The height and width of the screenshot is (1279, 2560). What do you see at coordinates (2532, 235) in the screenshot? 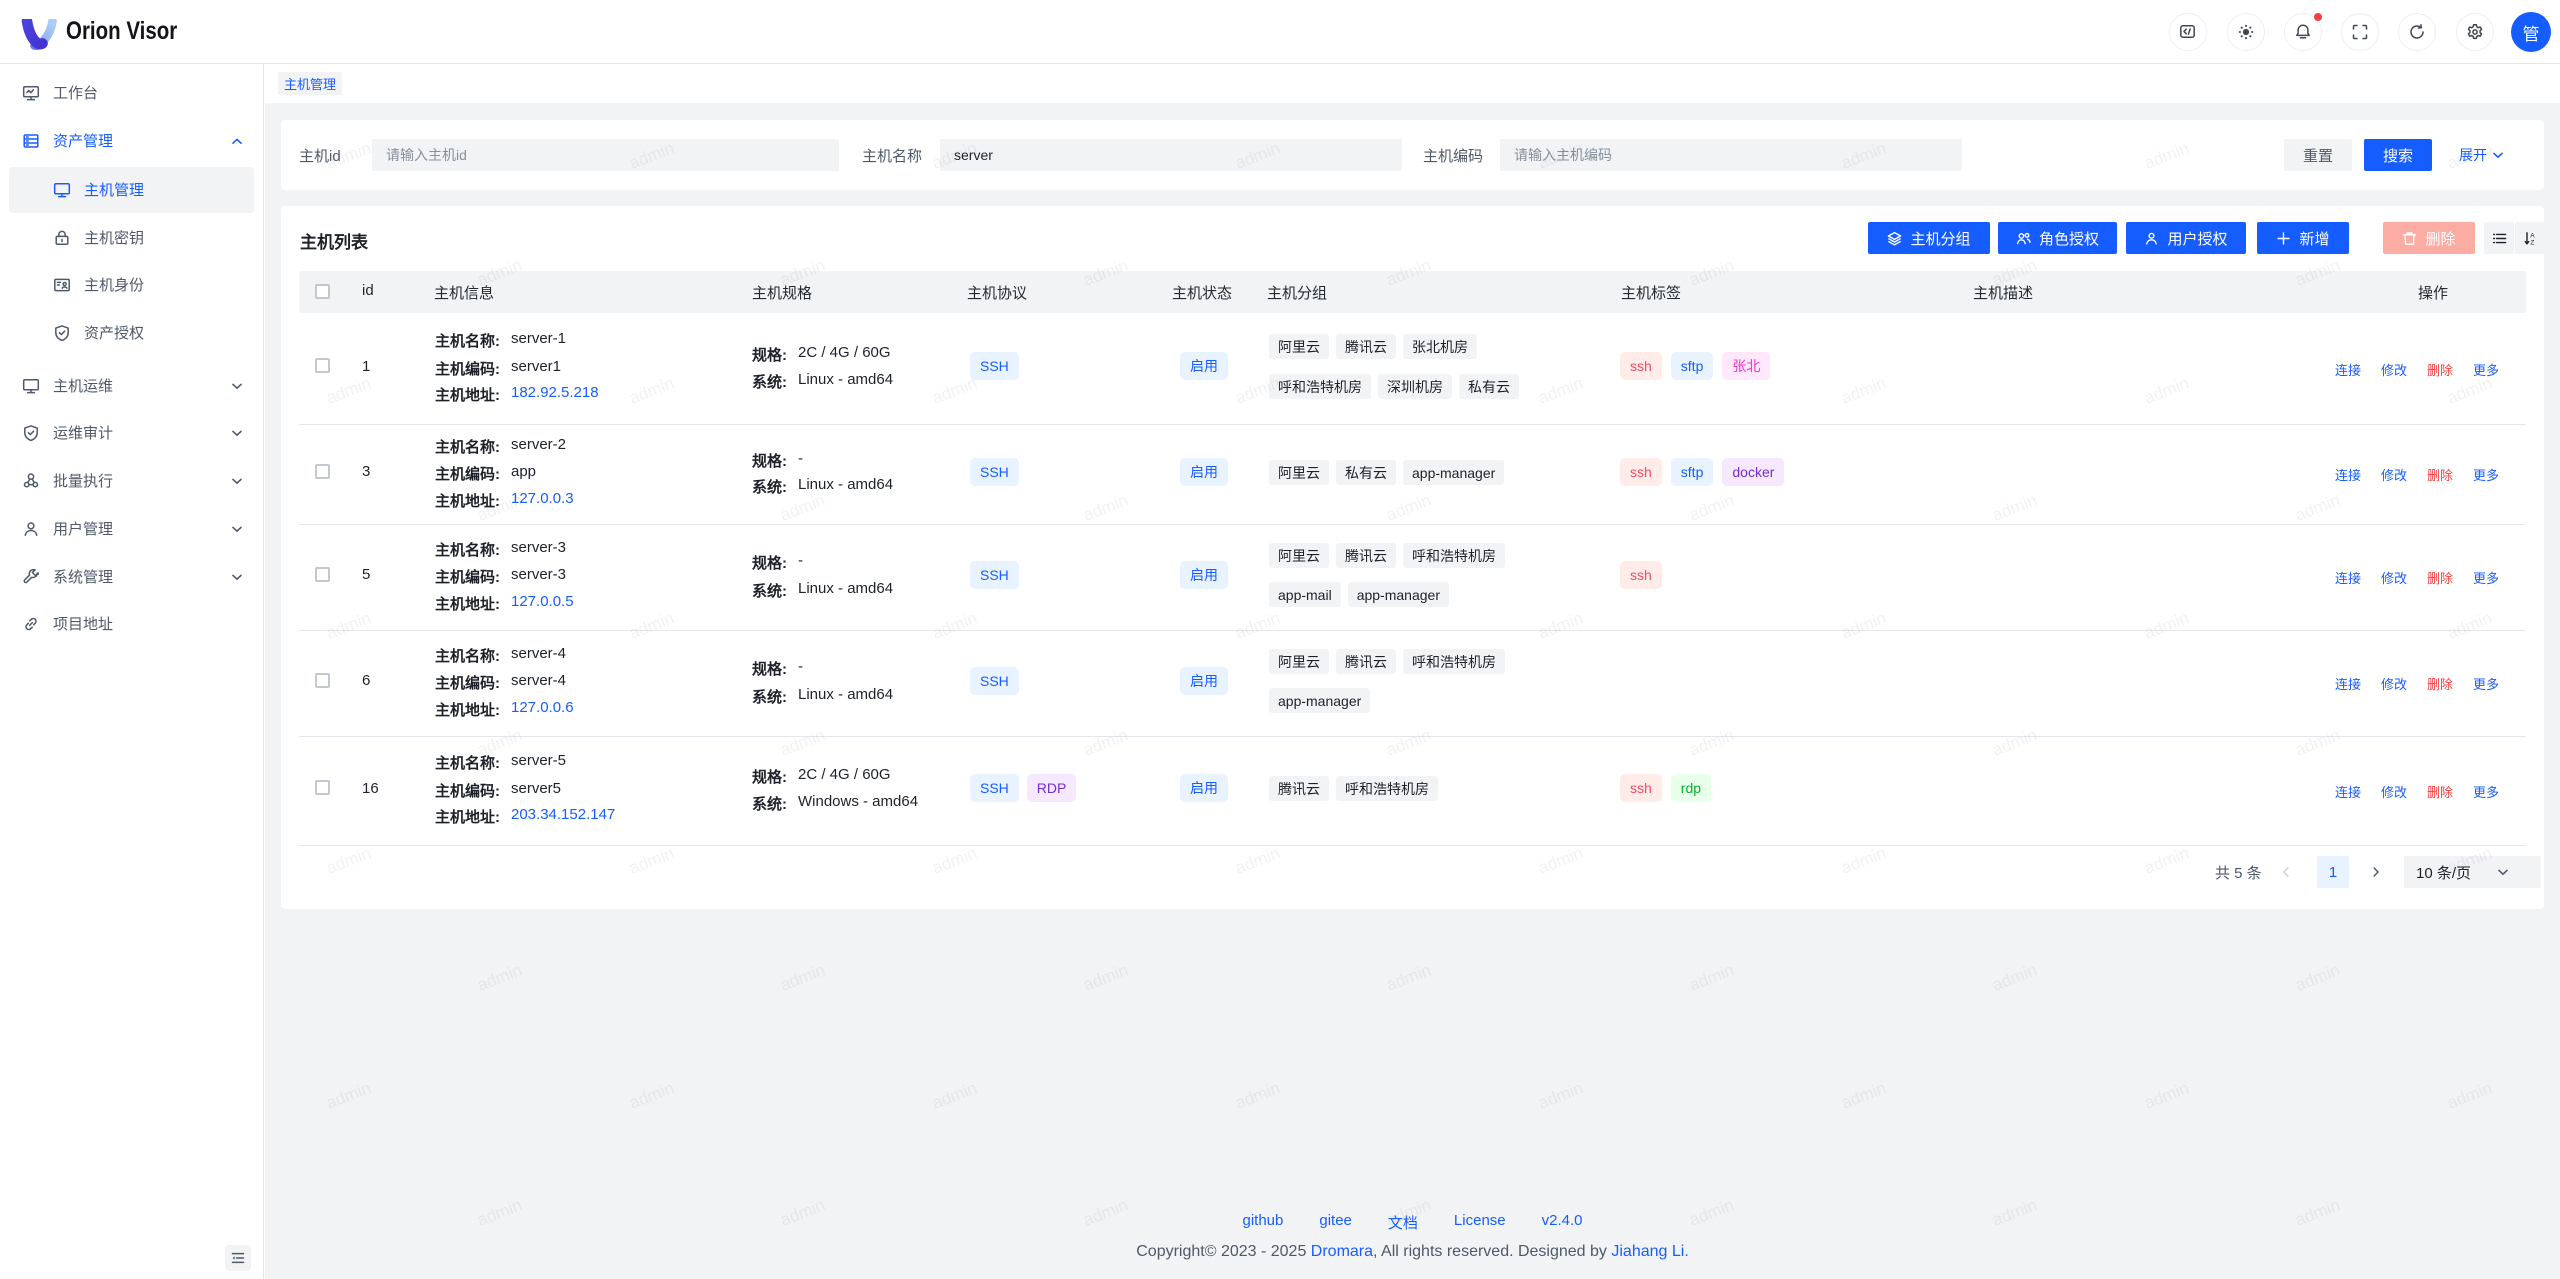
I see `svg-text: A` at bounding box center [2532, 235].